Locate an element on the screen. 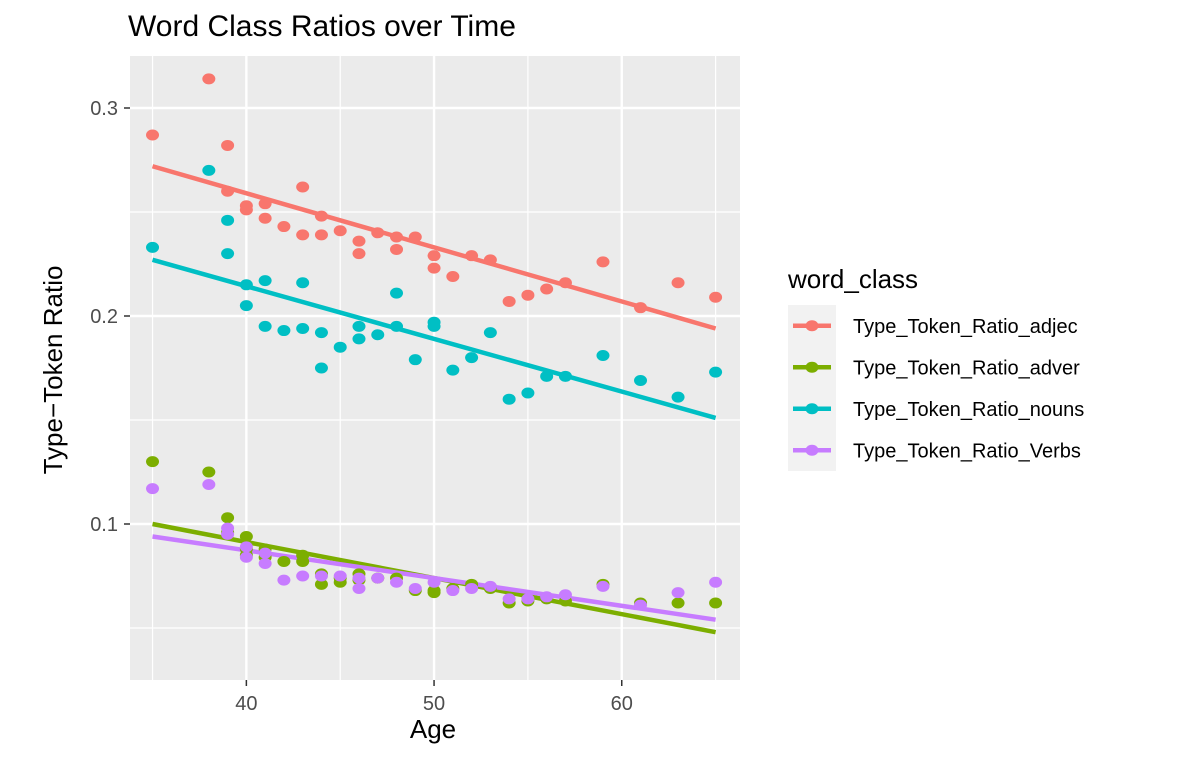 This screenshot has width=1200, height=769. legend-point-type-token-ratio-nouns is located at coordinates (812, 409).